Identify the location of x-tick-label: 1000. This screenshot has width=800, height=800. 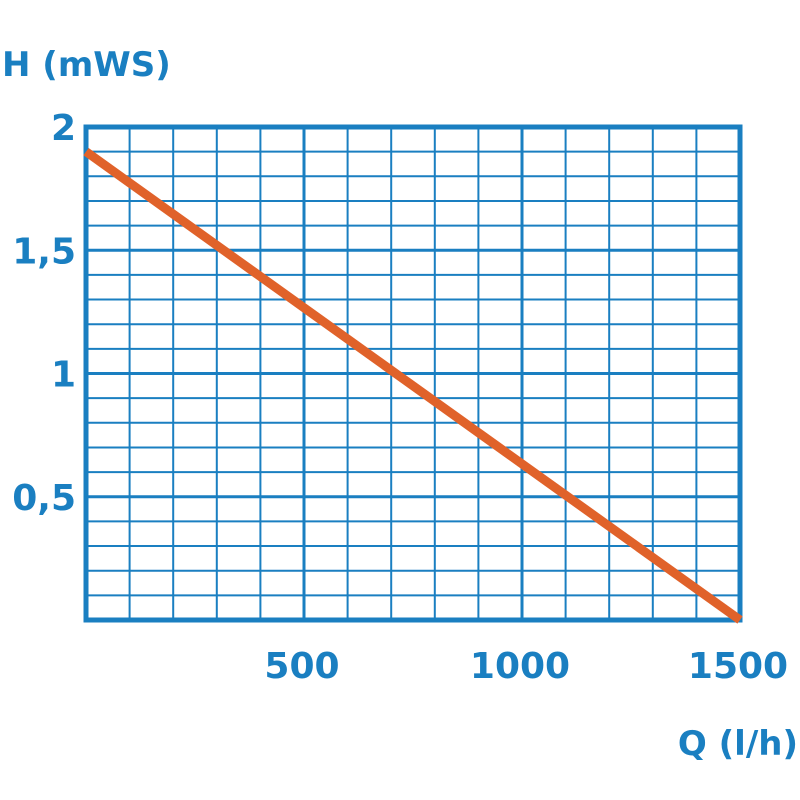
(520, 666).